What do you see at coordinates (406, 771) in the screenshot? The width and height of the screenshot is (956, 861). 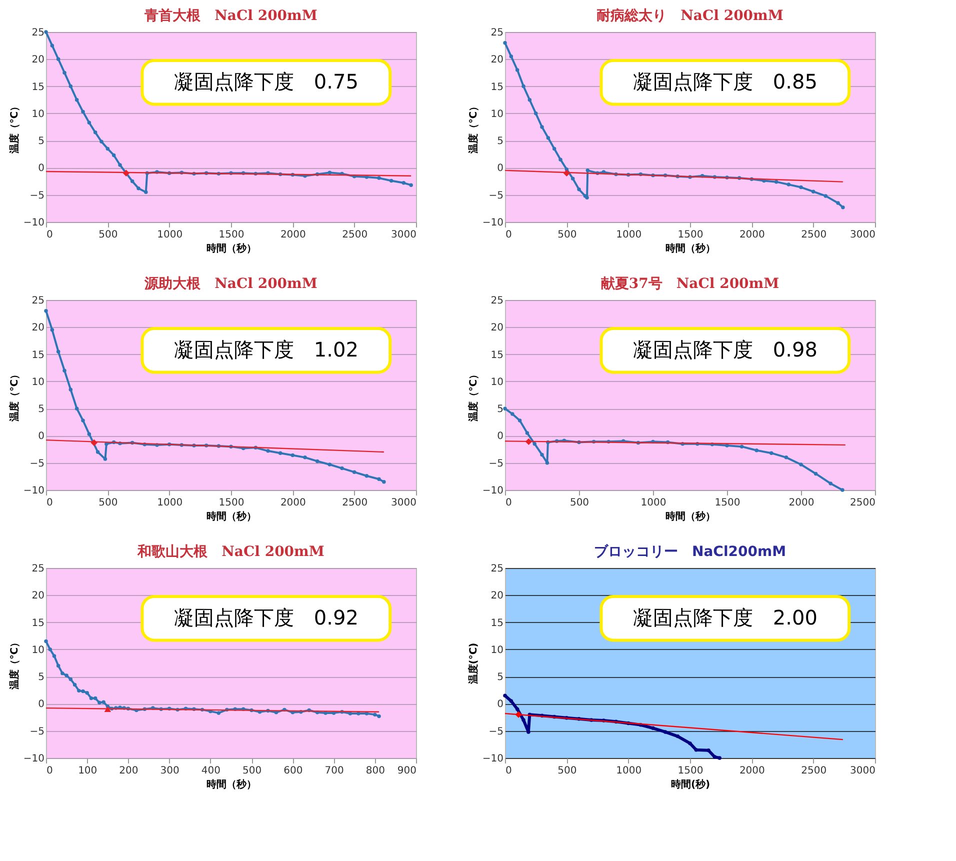 I see `x-tick-label: 900` at bounding box center [406, 771].